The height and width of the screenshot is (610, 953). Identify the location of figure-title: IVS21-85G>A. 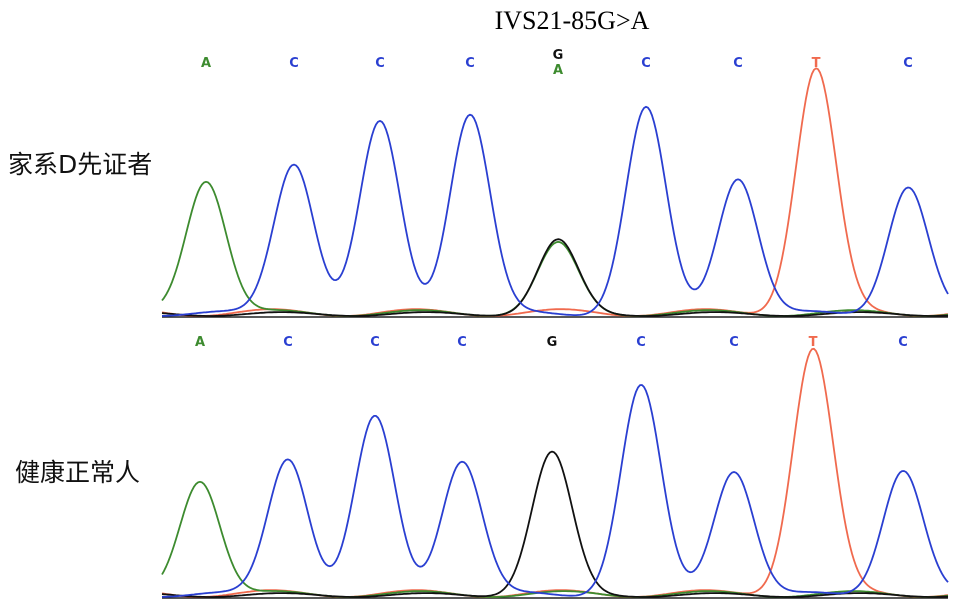
(572, 20).